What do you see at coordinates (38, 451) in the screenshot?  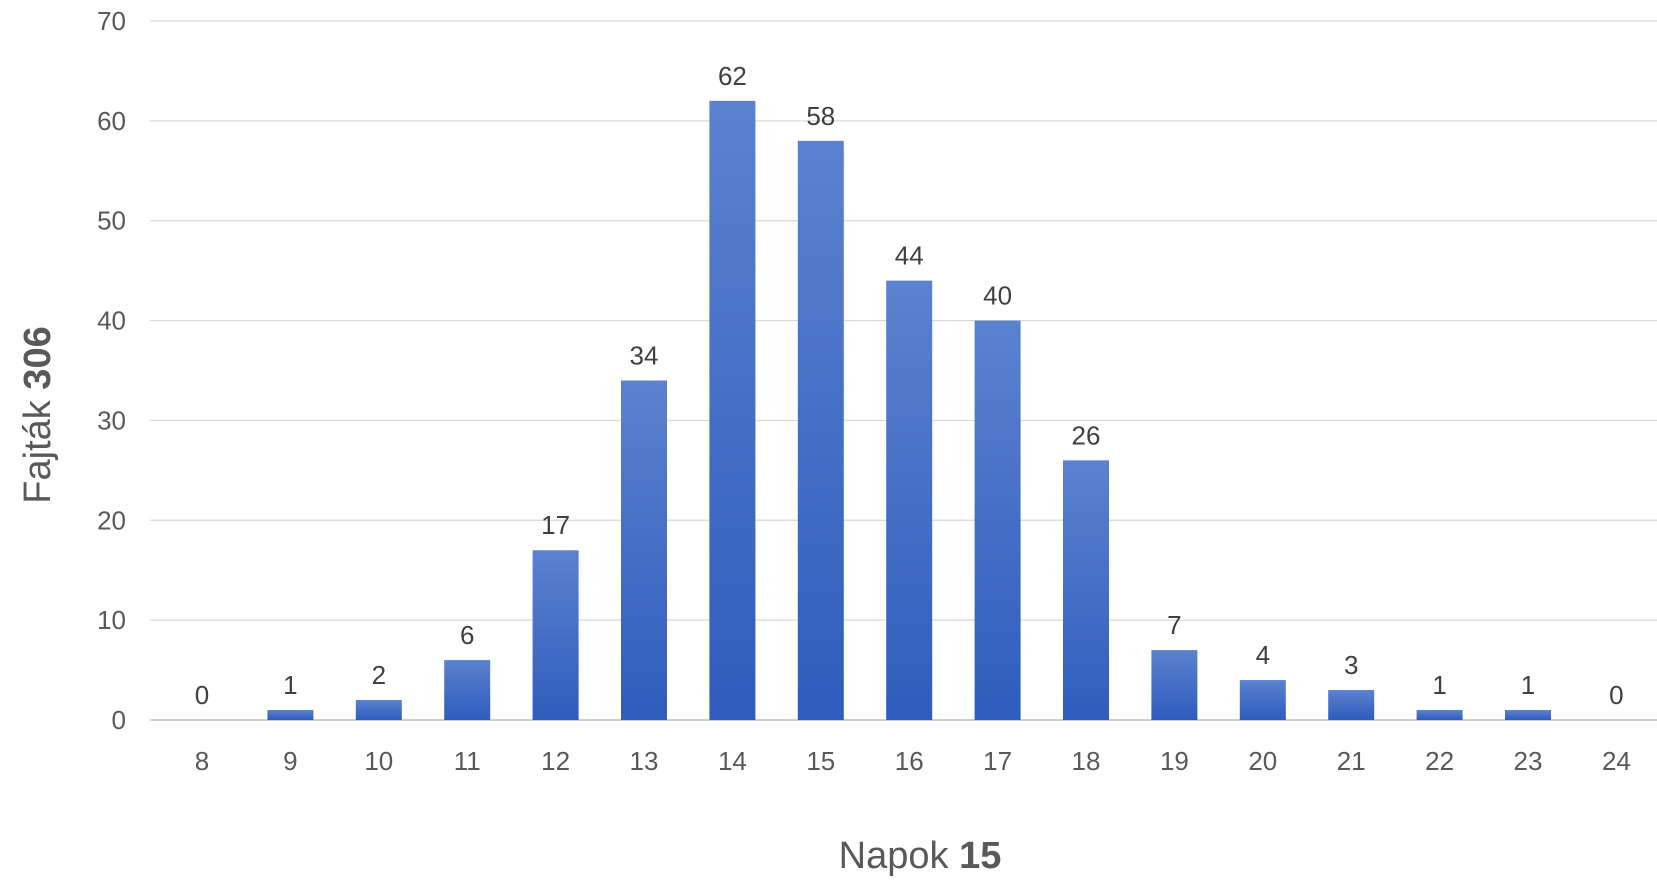 I see `y-axis-title-text: Fajták` at bounding box center [38, 451].